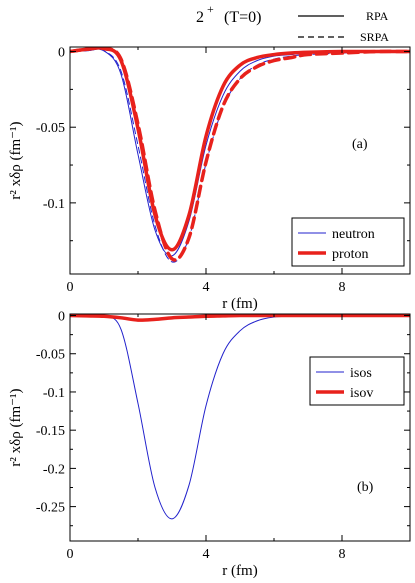 This screenshot has height=583, width=415. I want to click on panel-b-y-tick-label: -0.15, so click(50, 431).